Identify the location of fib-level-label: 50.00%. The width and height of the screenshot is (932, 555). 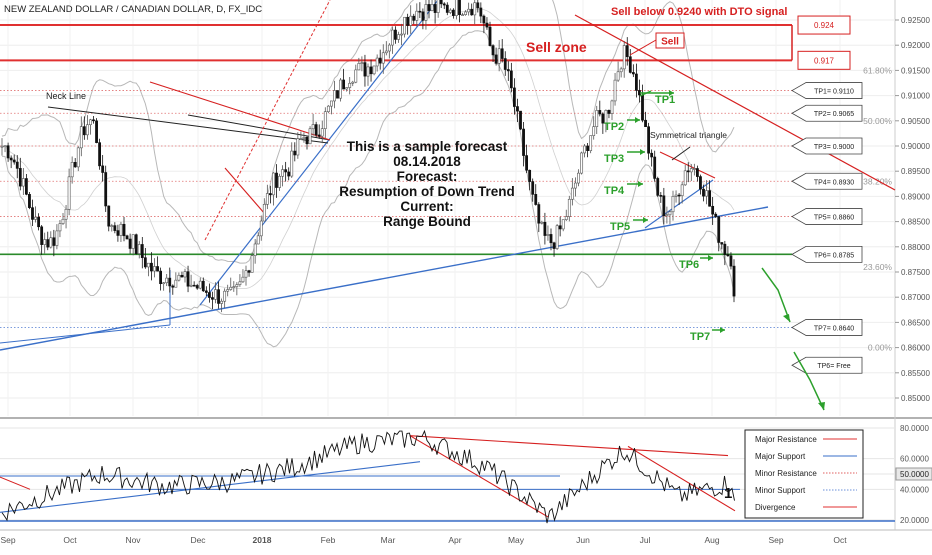
(877, 121).